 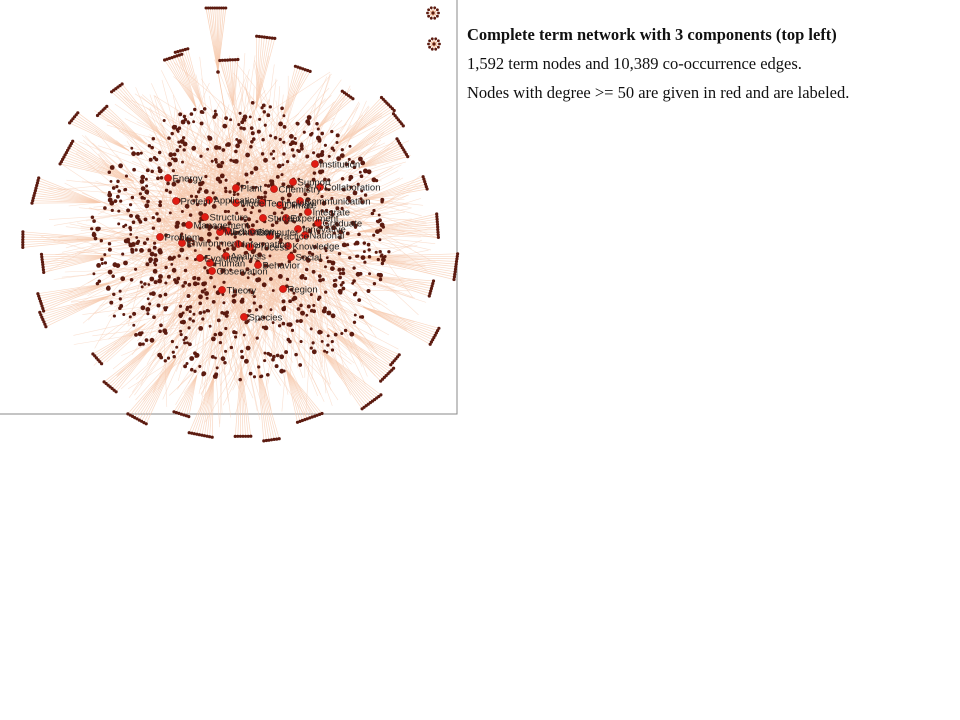 What do you see at coordinates (182, 238) in the screenshot?
I see `hub-node-label: Problem` at bounding box center [182, 238].